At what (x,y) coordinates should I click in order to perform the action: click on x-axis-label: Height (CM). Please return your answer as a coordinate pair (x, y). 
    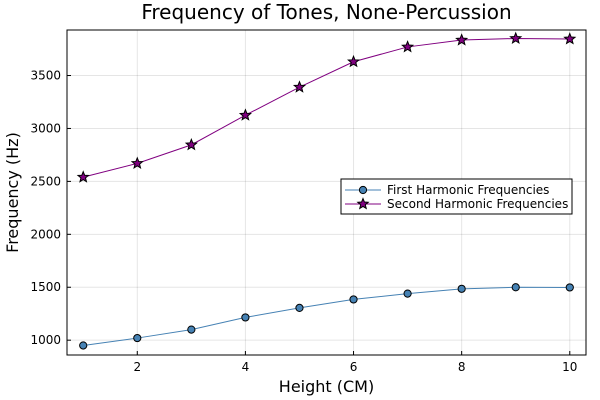
    Looking at the image, I should click on (326, 386).